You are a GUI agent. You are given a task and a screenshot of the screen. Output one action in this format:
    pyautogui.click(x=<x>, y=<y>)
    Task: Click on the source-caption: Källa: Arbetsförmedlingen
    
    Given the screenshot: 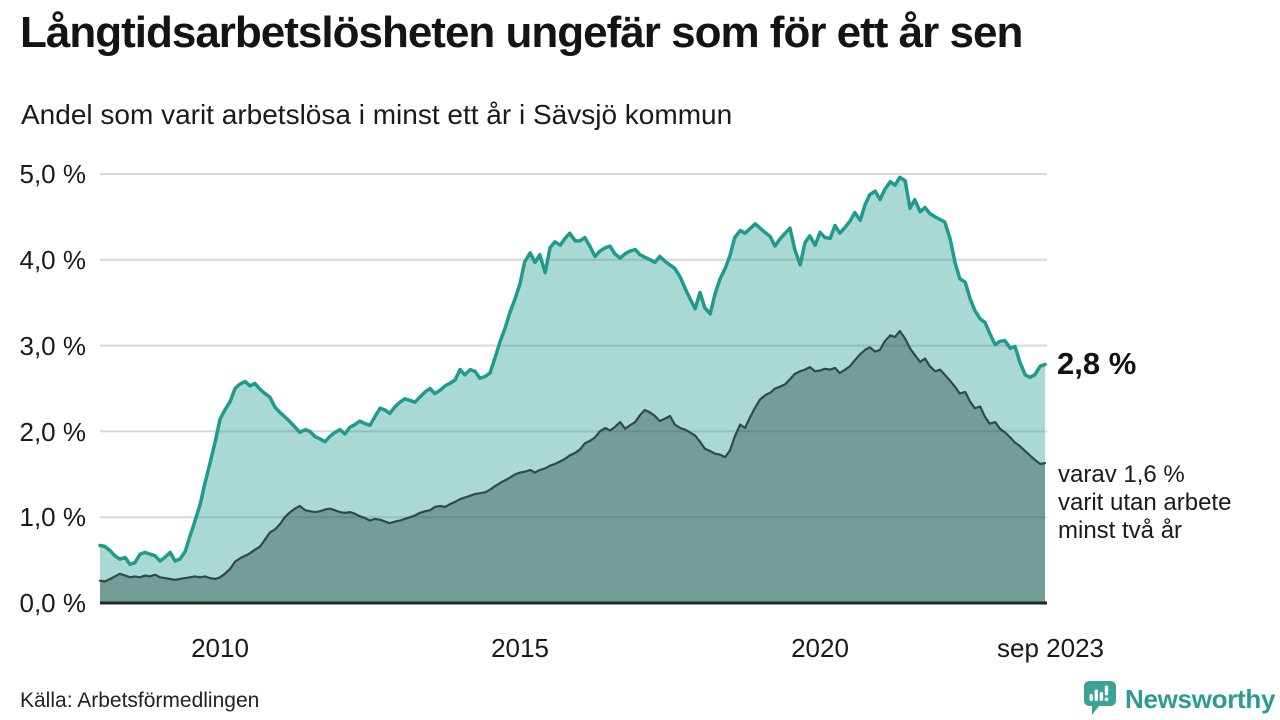 What is the action you would take?
    pyautogui.click(x=140, y=700)
    